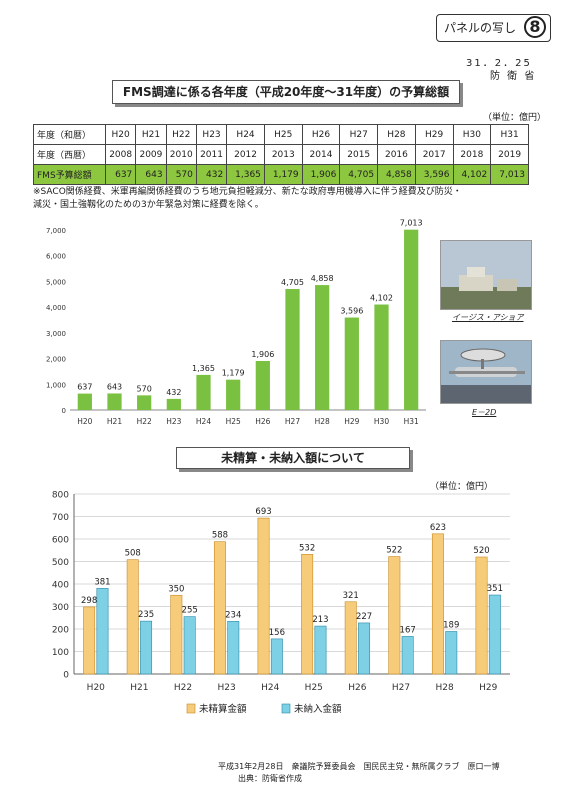 This screenshot has width=565, height=800. What do you see at coordinates (64, 411) in the screenshot?
I see `y-tick-label: 0` at bounding box center [64, 411].